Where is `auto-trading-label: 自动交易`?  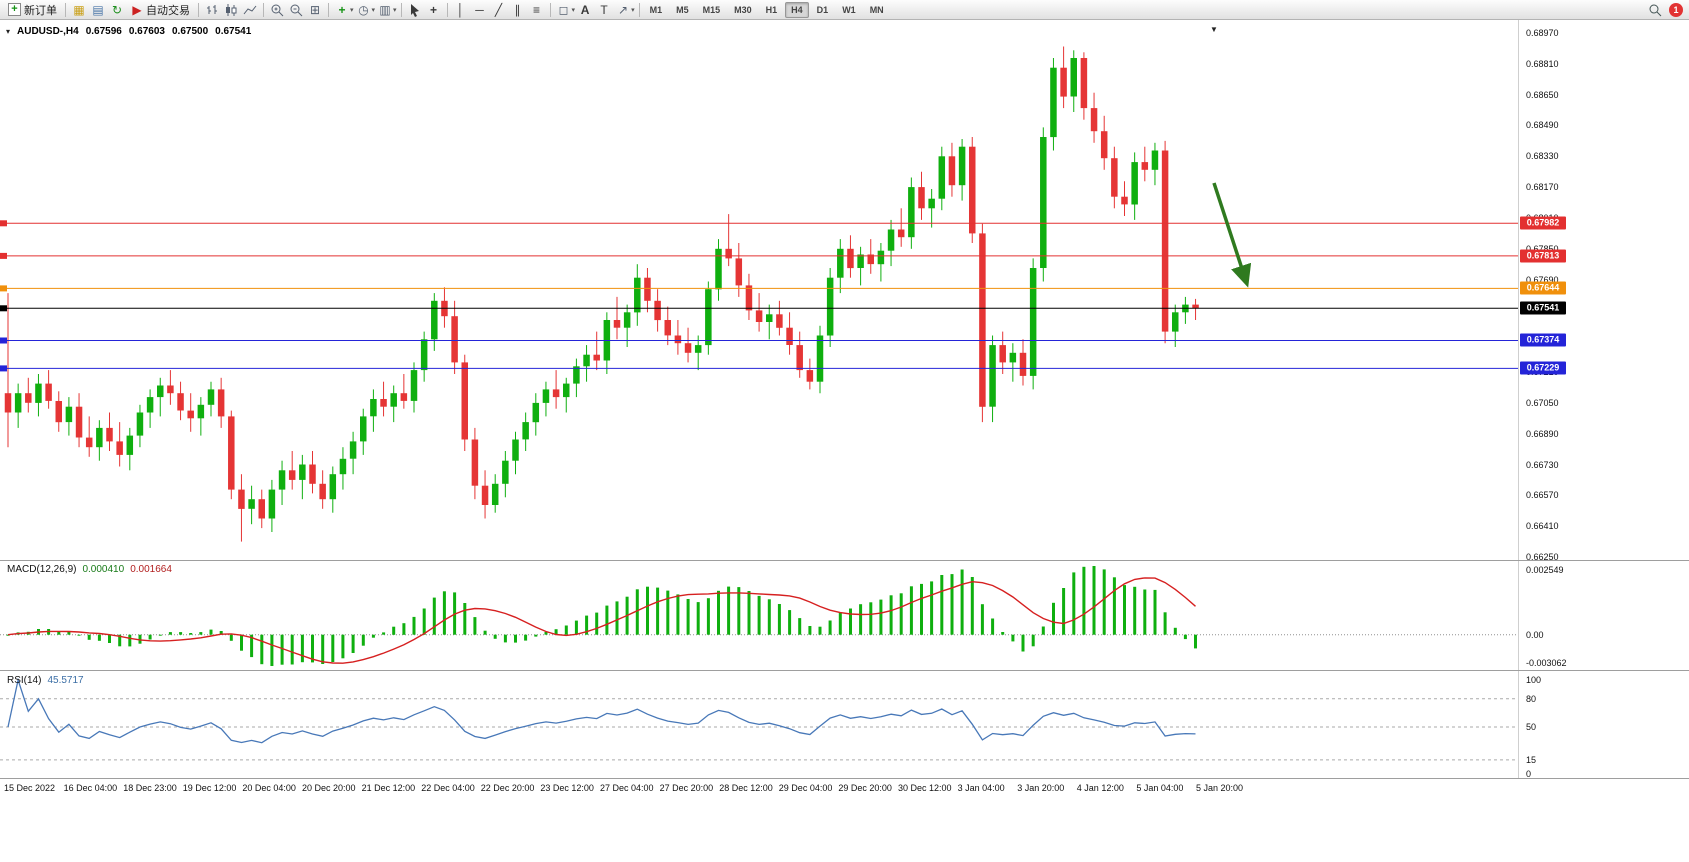
auto-trading-label: 自动交易 is located at coordinates (168, 10).